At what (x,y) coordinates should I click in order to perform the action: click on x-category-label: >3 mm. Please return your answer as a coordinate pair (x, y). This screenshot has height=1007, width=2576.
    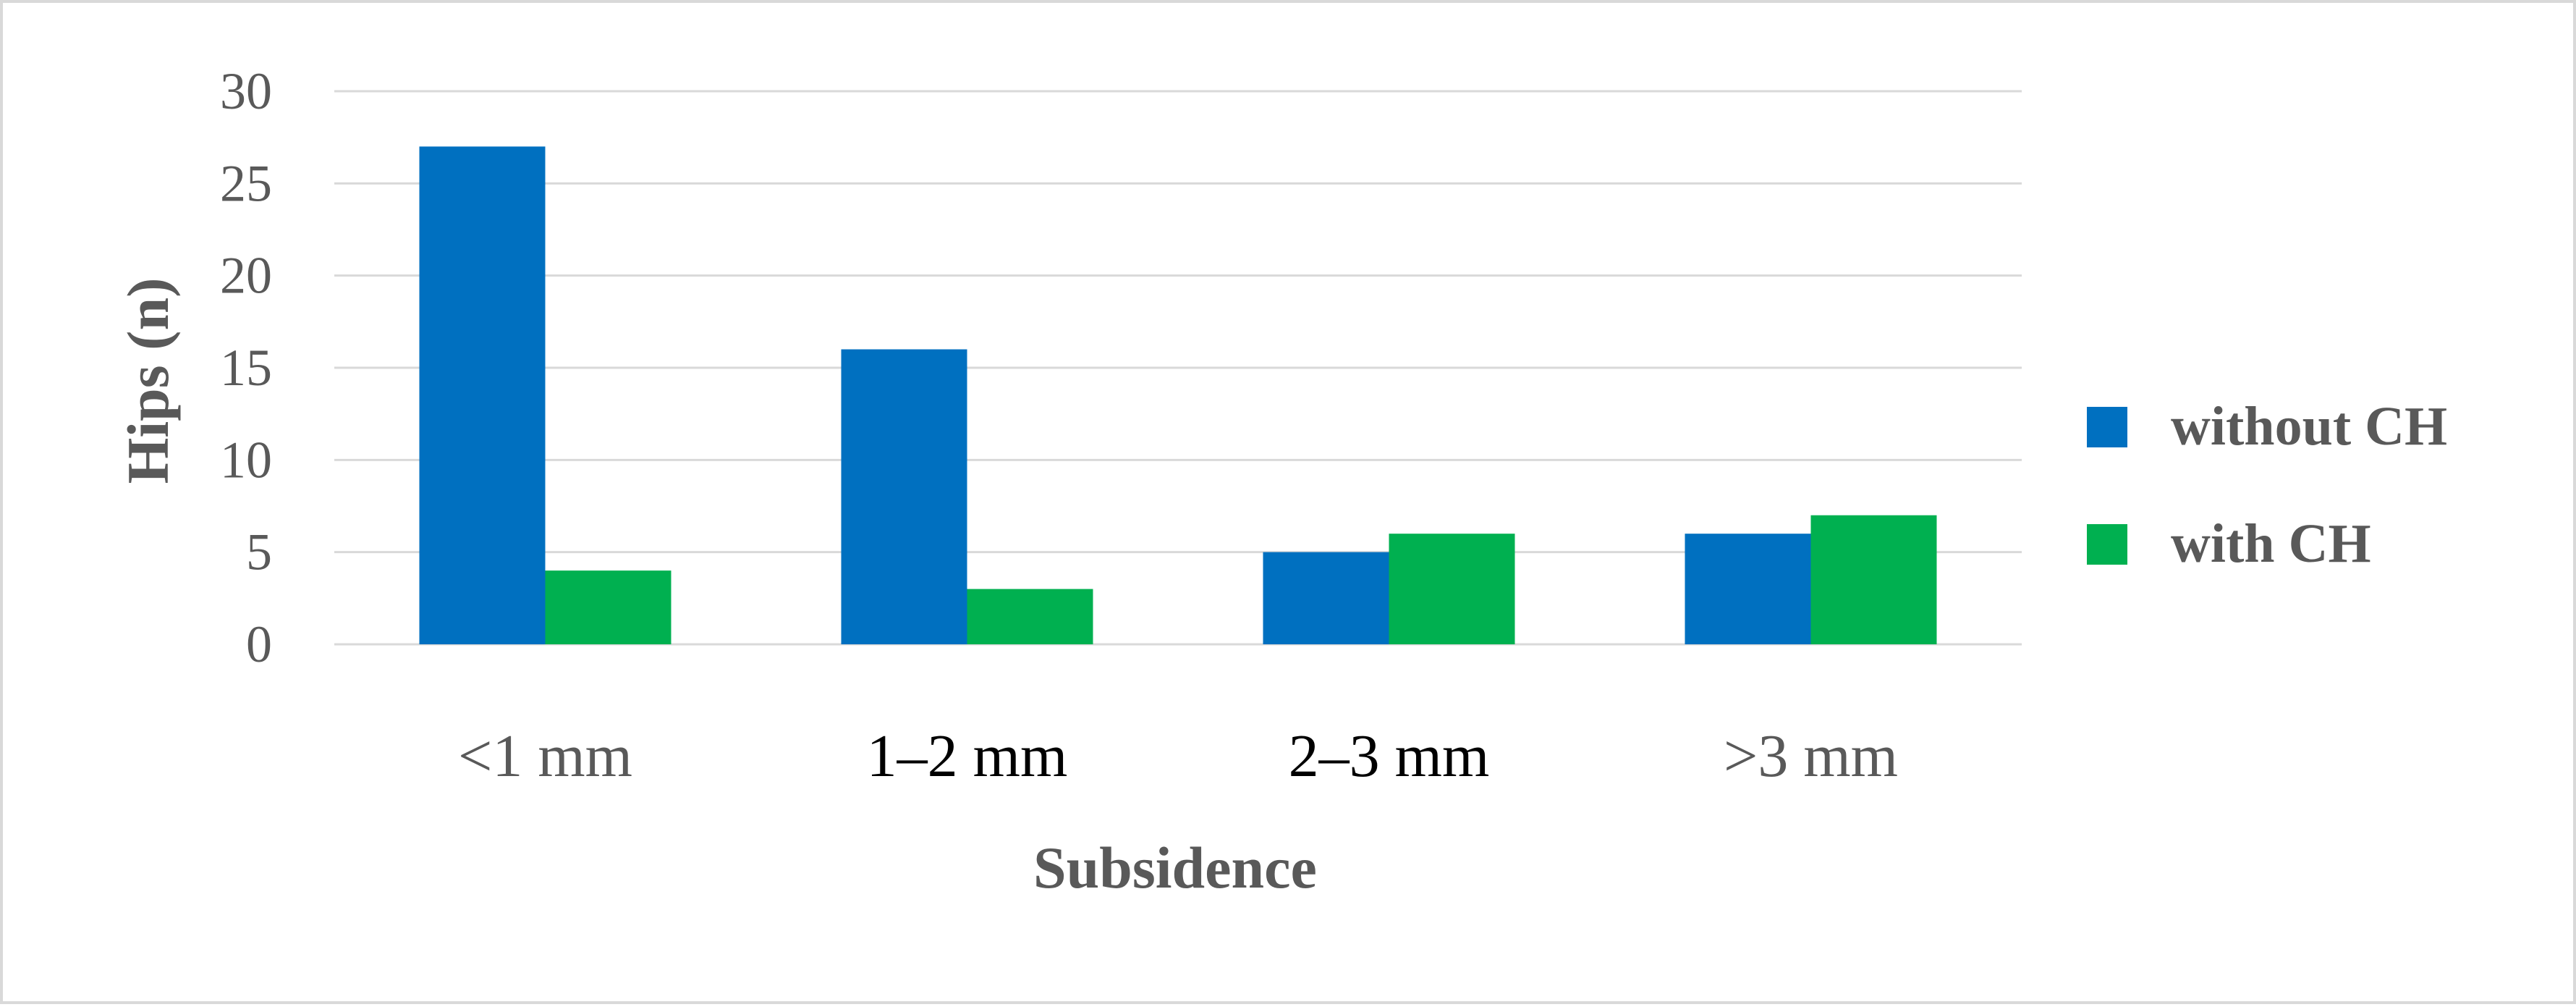
    Looking at the image, I should click on (1811, 756).